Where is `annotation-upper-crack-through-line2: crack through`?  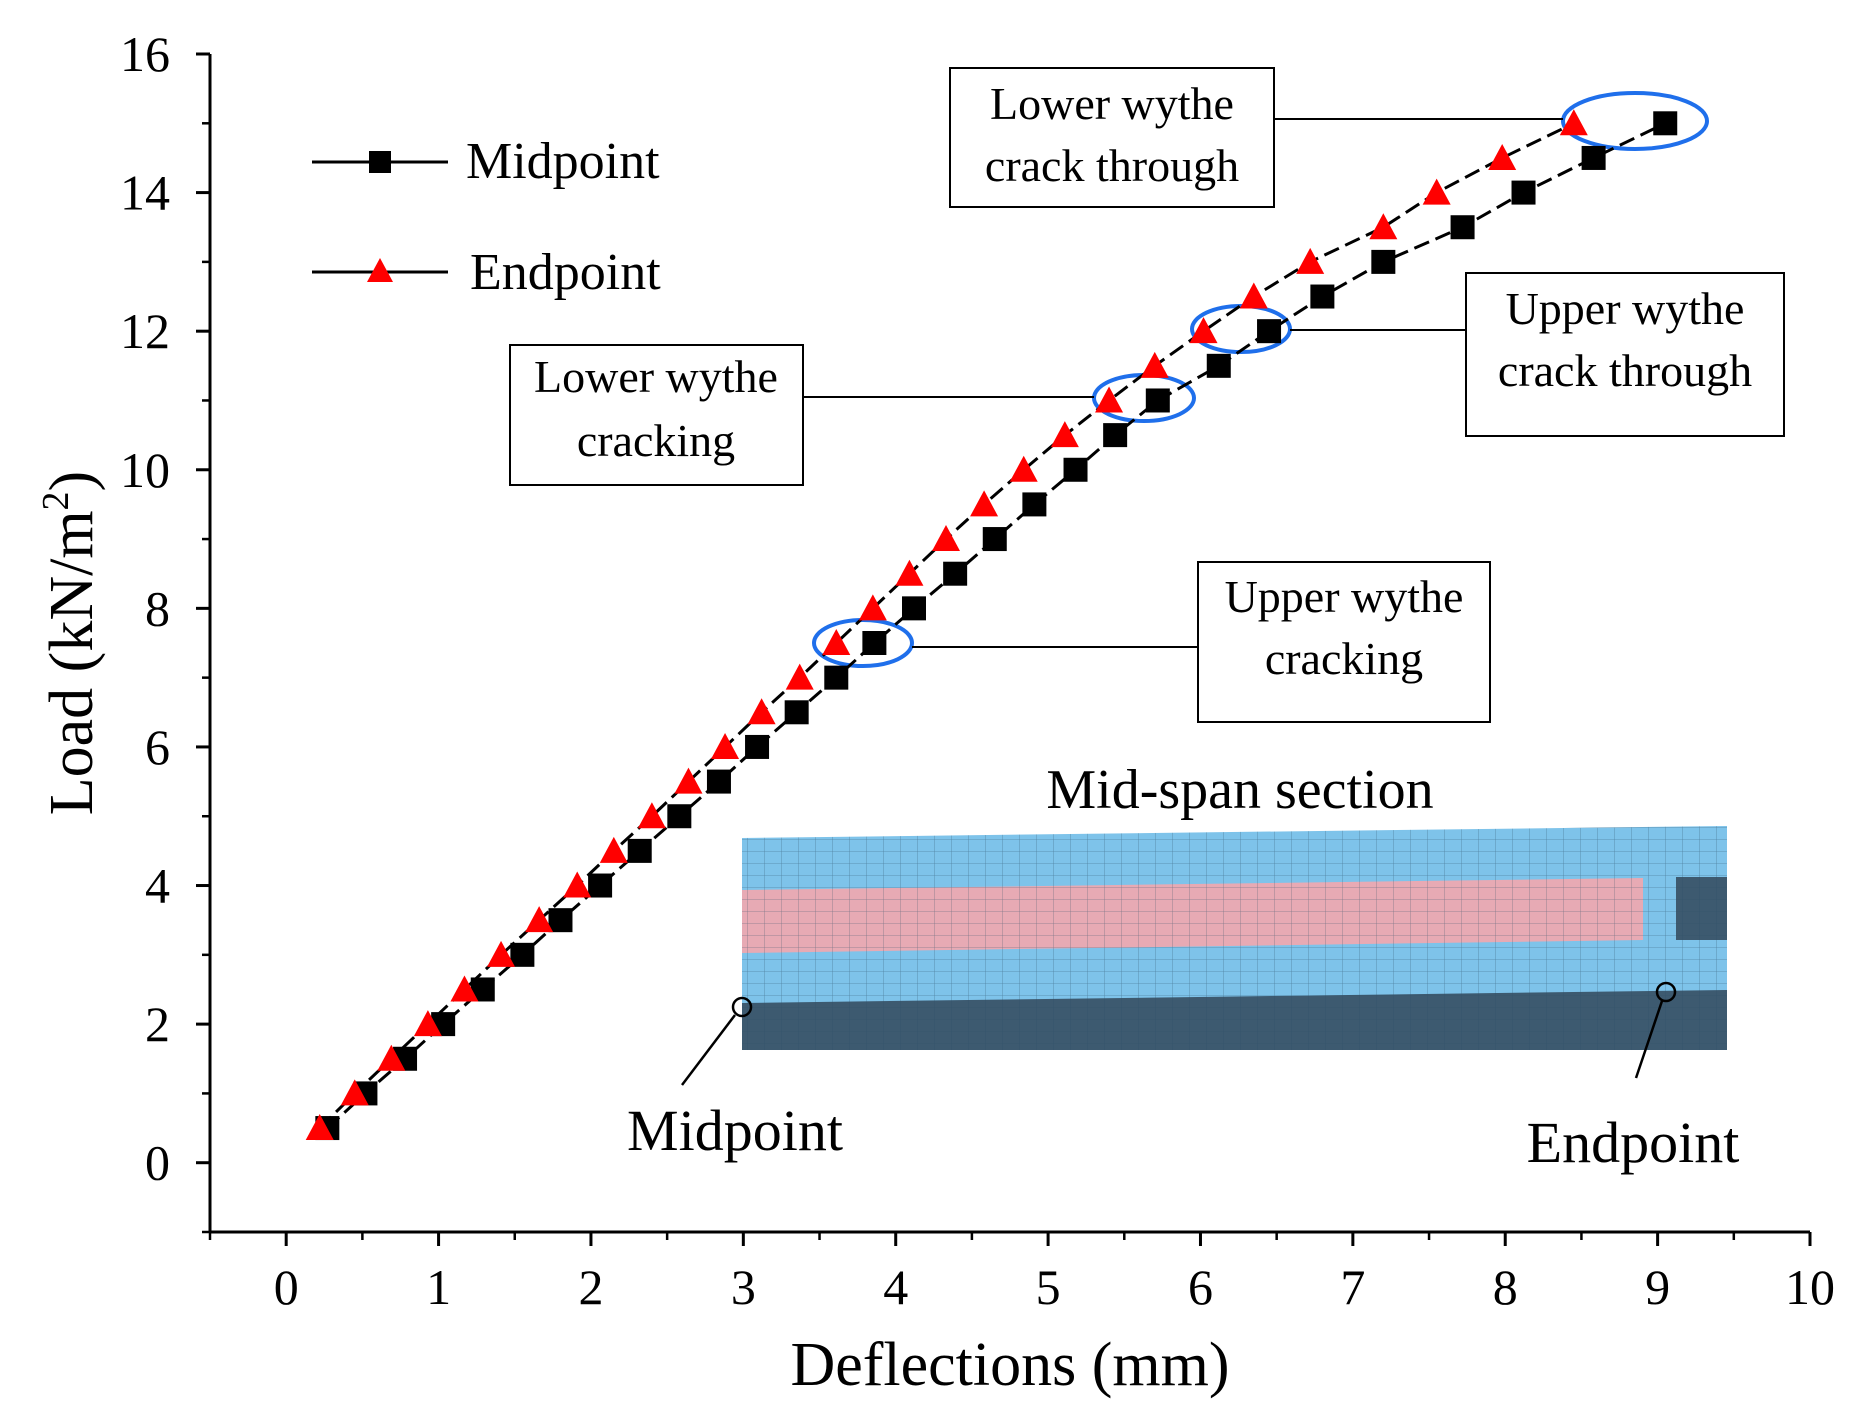 annotation-upper-crack-through-line2: crack through is located at coordinates (1625, 370).